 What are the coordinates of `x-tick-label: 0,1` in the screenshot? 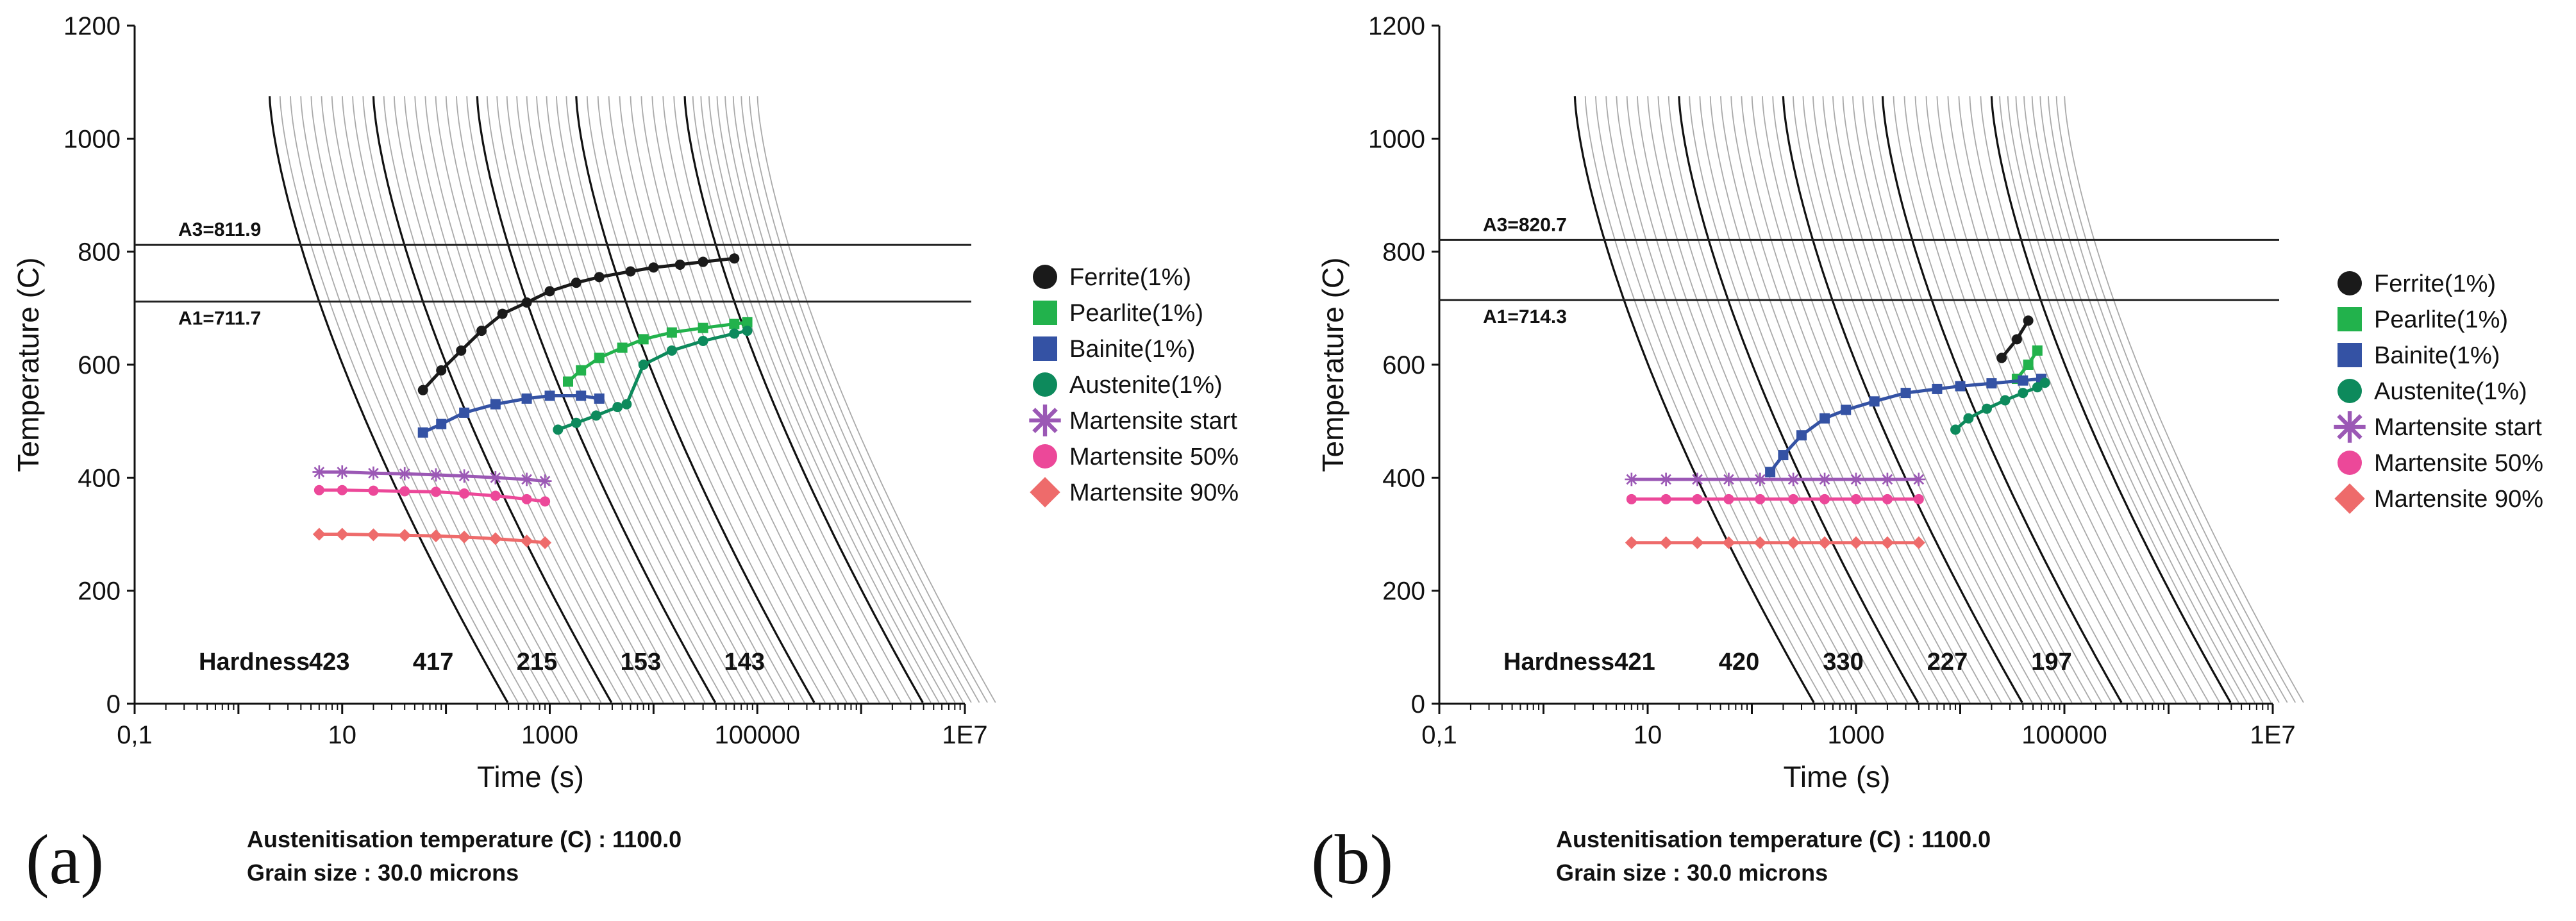 It's located at (1439, 735).